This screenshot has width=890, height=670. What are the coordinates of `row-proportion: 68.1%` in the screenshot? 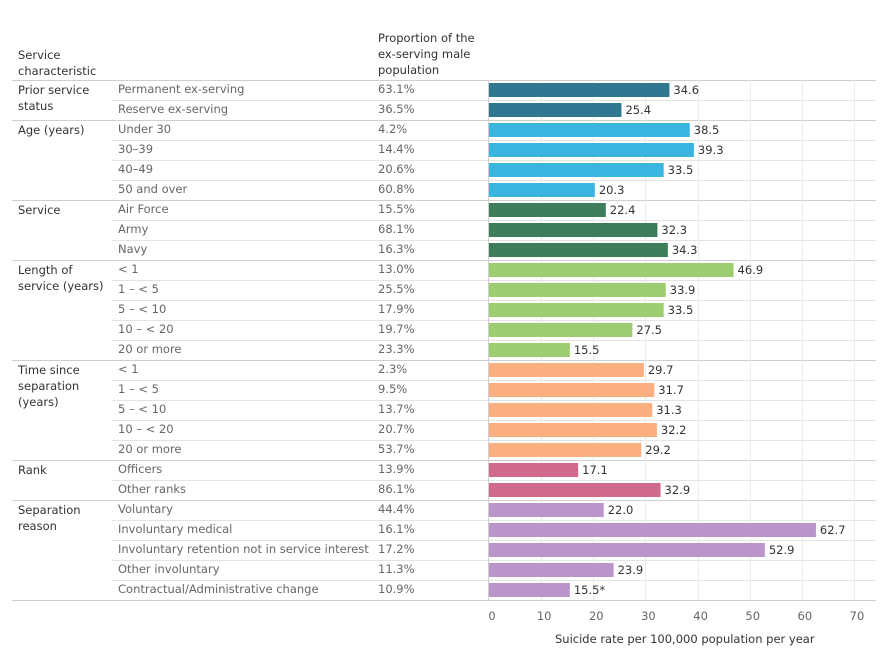 It's located at (396, 229).